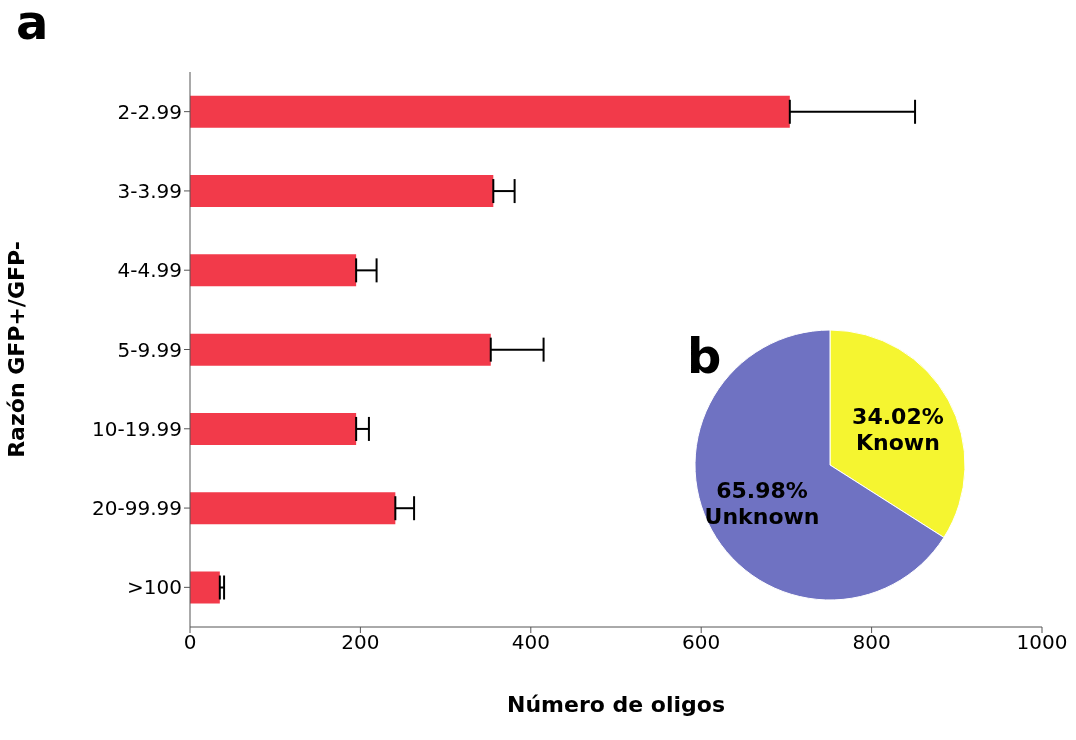 The width and height of the screenshot is (1076, 740). What do you see at coordinates (137, 508) in the screenshot?
I see `y-tick-label: 20-99.99` at bounding box center [137, 508].